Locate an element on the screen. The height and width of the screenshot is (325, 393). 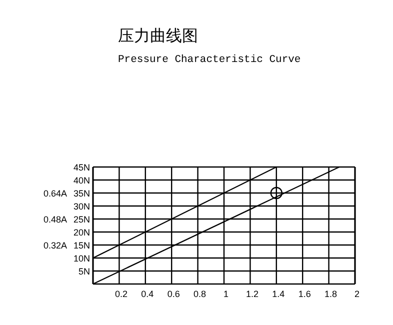
x-tick-label: 2 is located at coordinates (357, 294).